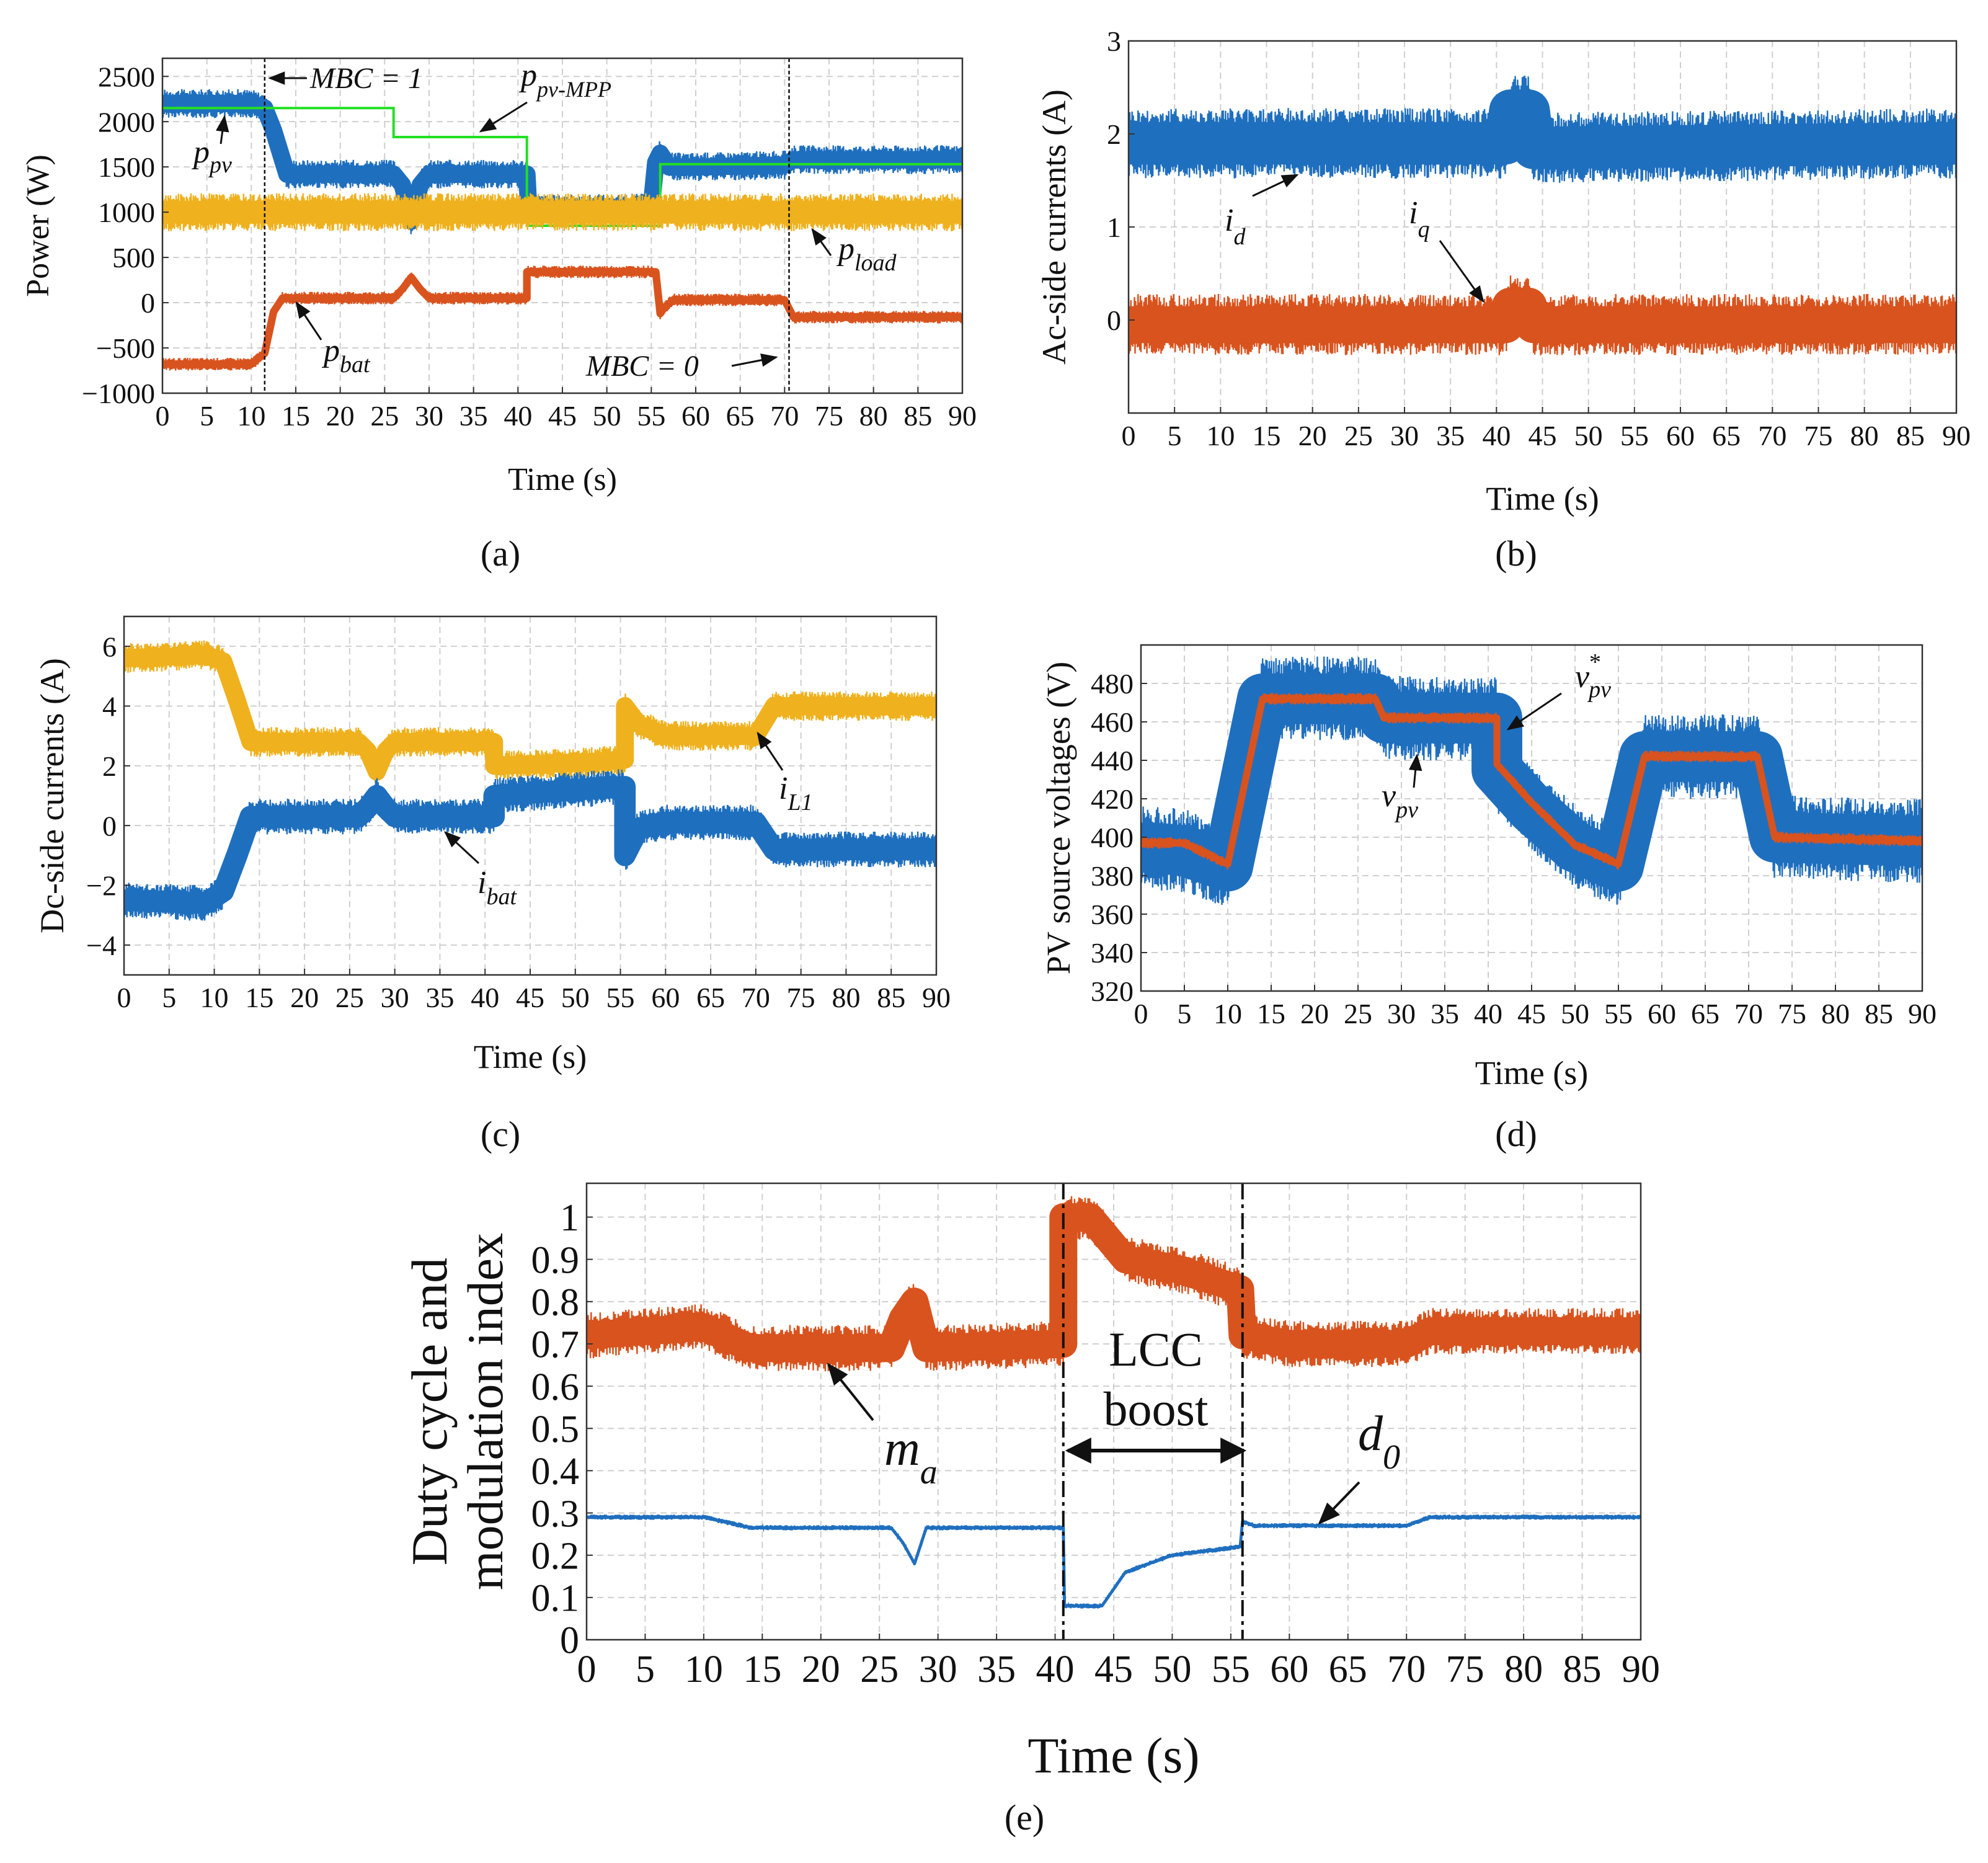  I want to click on annotation-d0: d0, so click(1359, 1466).